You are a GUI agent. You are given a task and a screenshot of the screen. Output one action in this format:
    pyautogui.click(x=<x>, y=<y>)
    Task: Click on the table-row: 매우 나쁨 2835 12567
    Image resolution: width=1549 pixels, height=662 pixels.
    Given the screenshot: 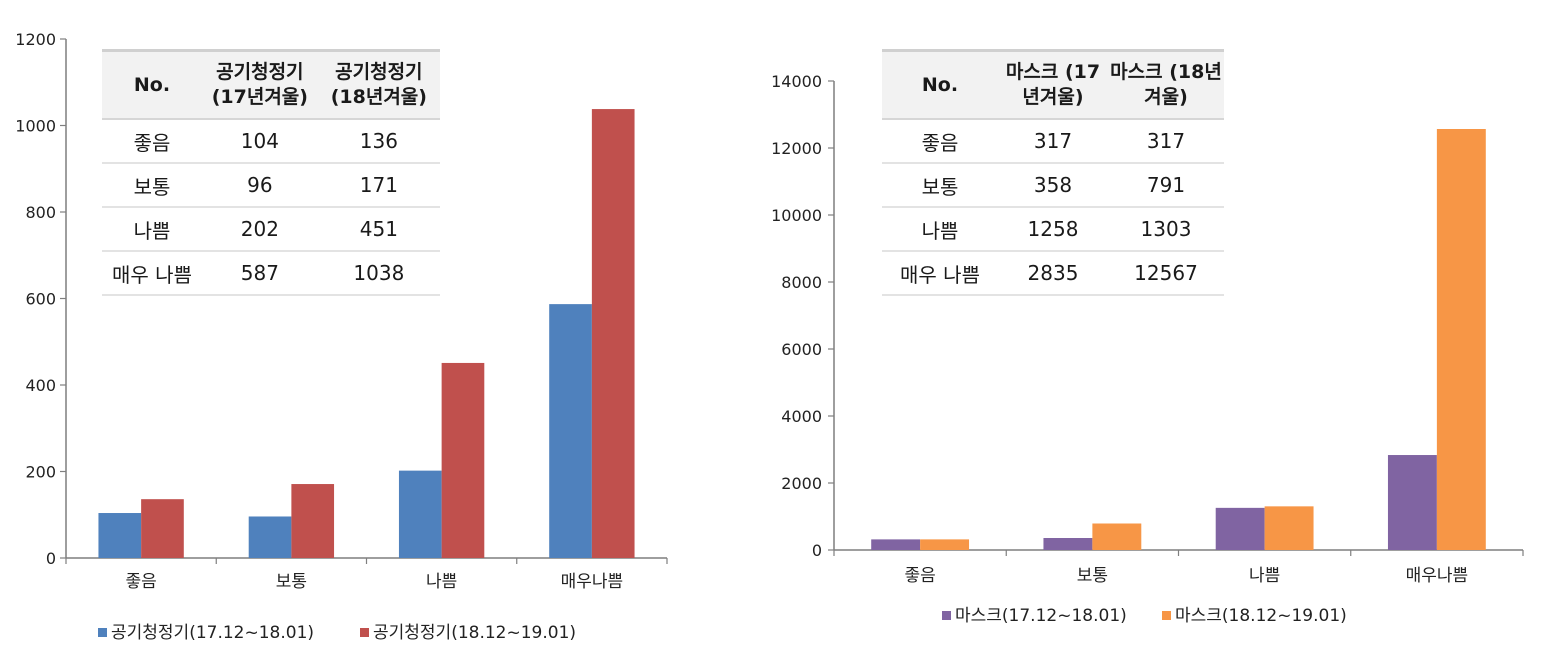 What is the action you would take?
    pyautogui.click(x=1053, y=273)
    